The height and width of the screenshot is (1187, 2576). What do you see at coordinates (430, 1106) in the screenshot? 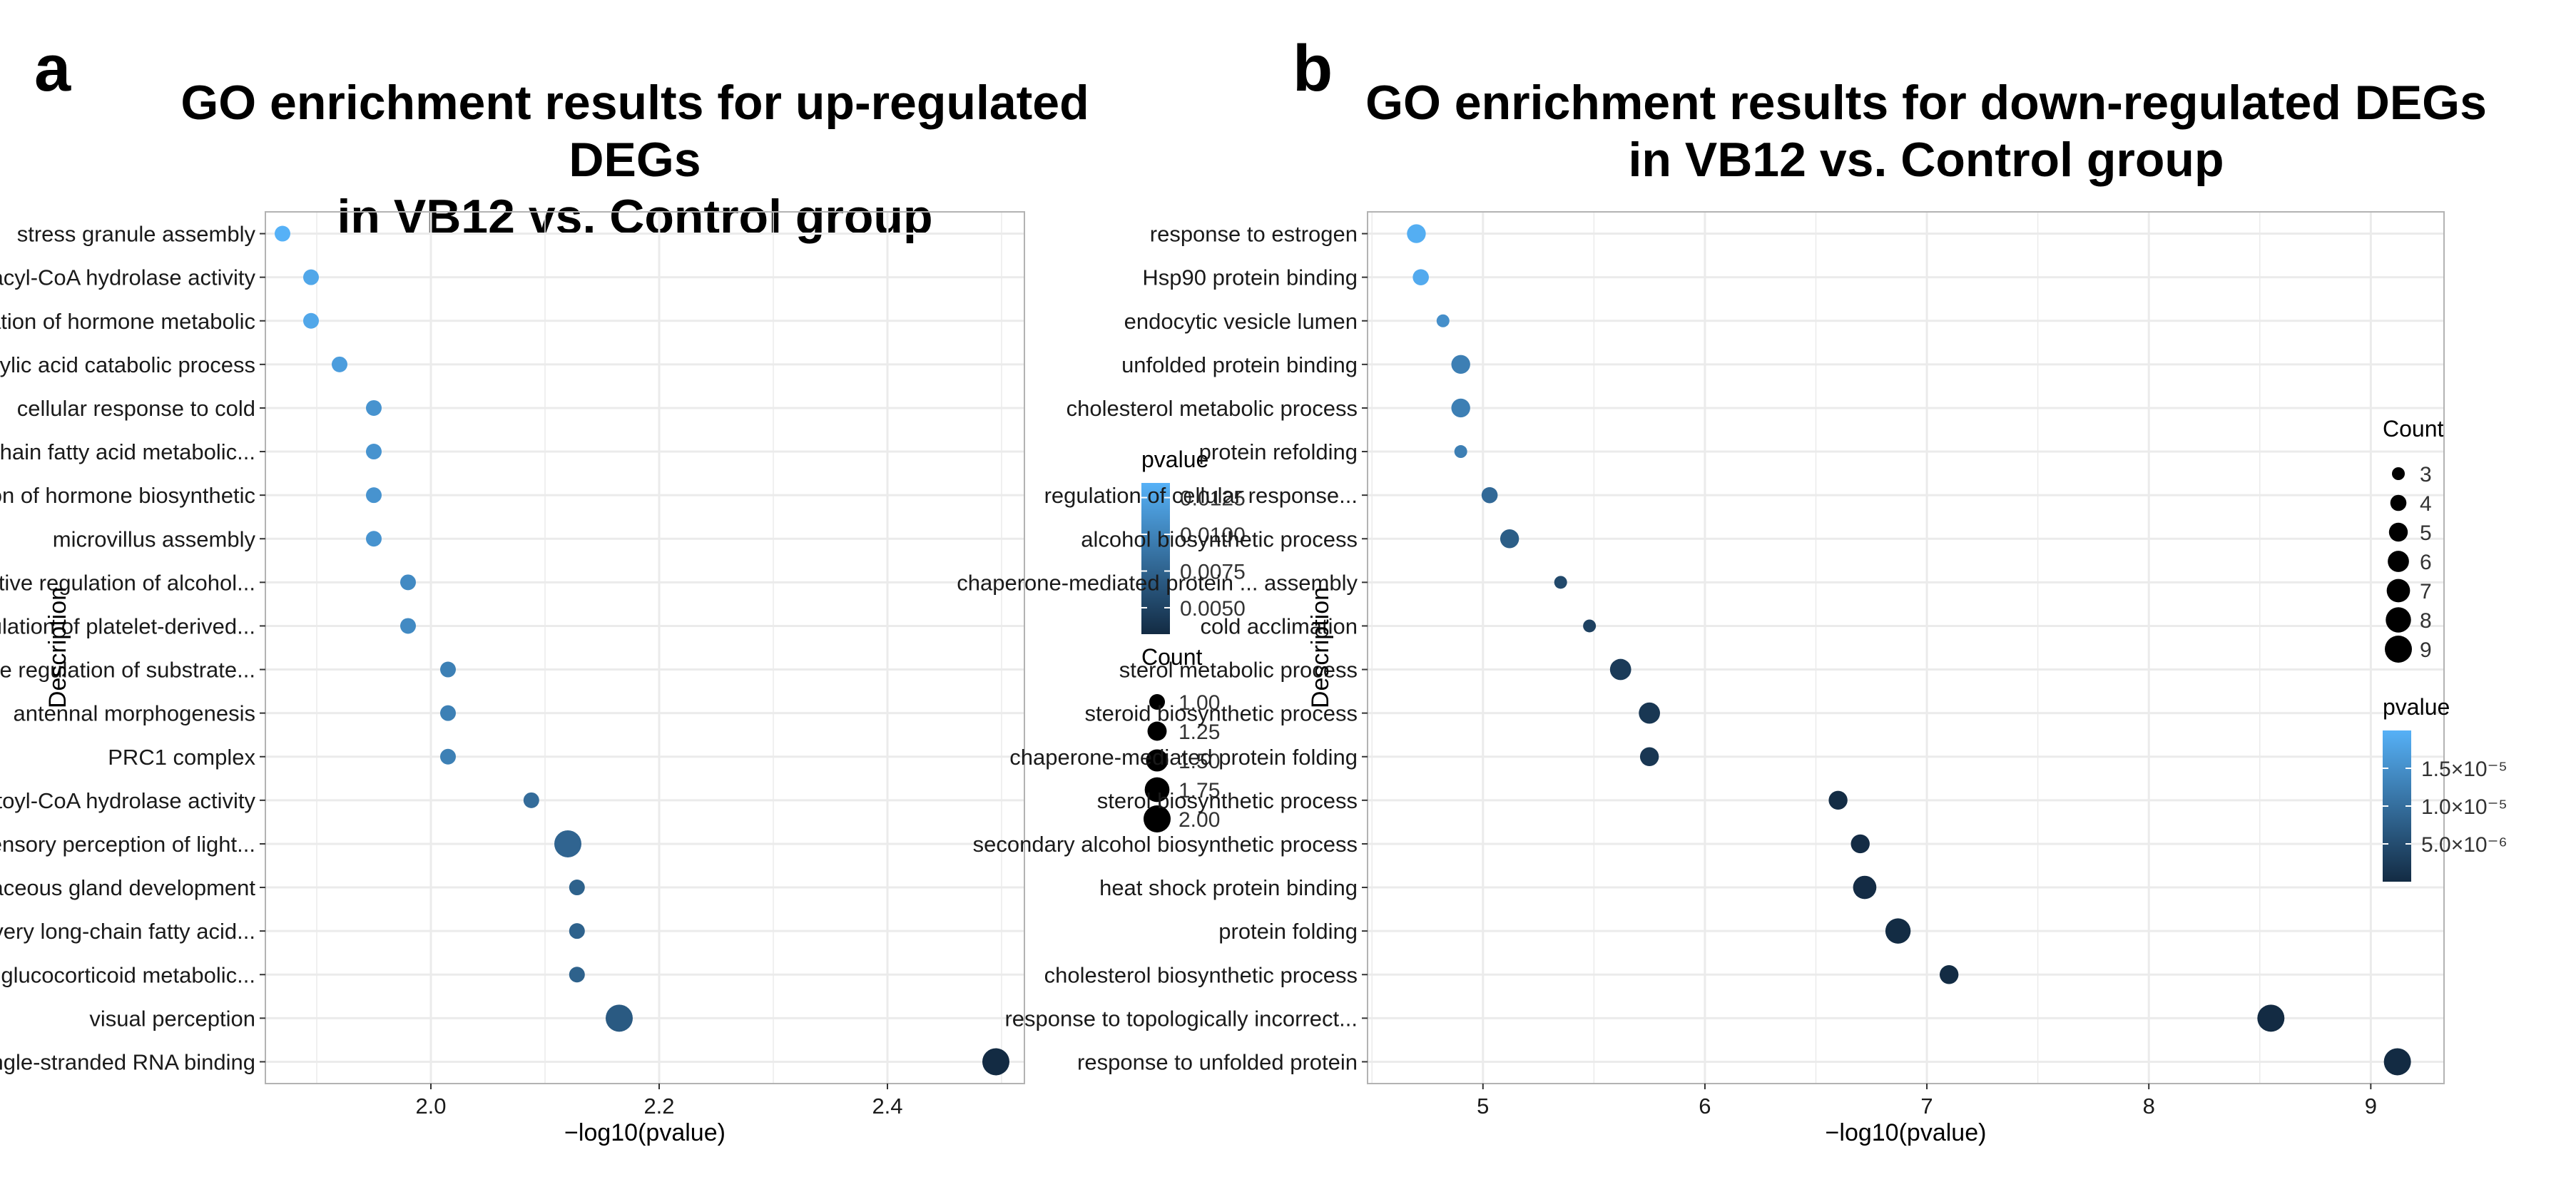
I see `x-tick-label: 2.0` at bounding box center [430, 1106].